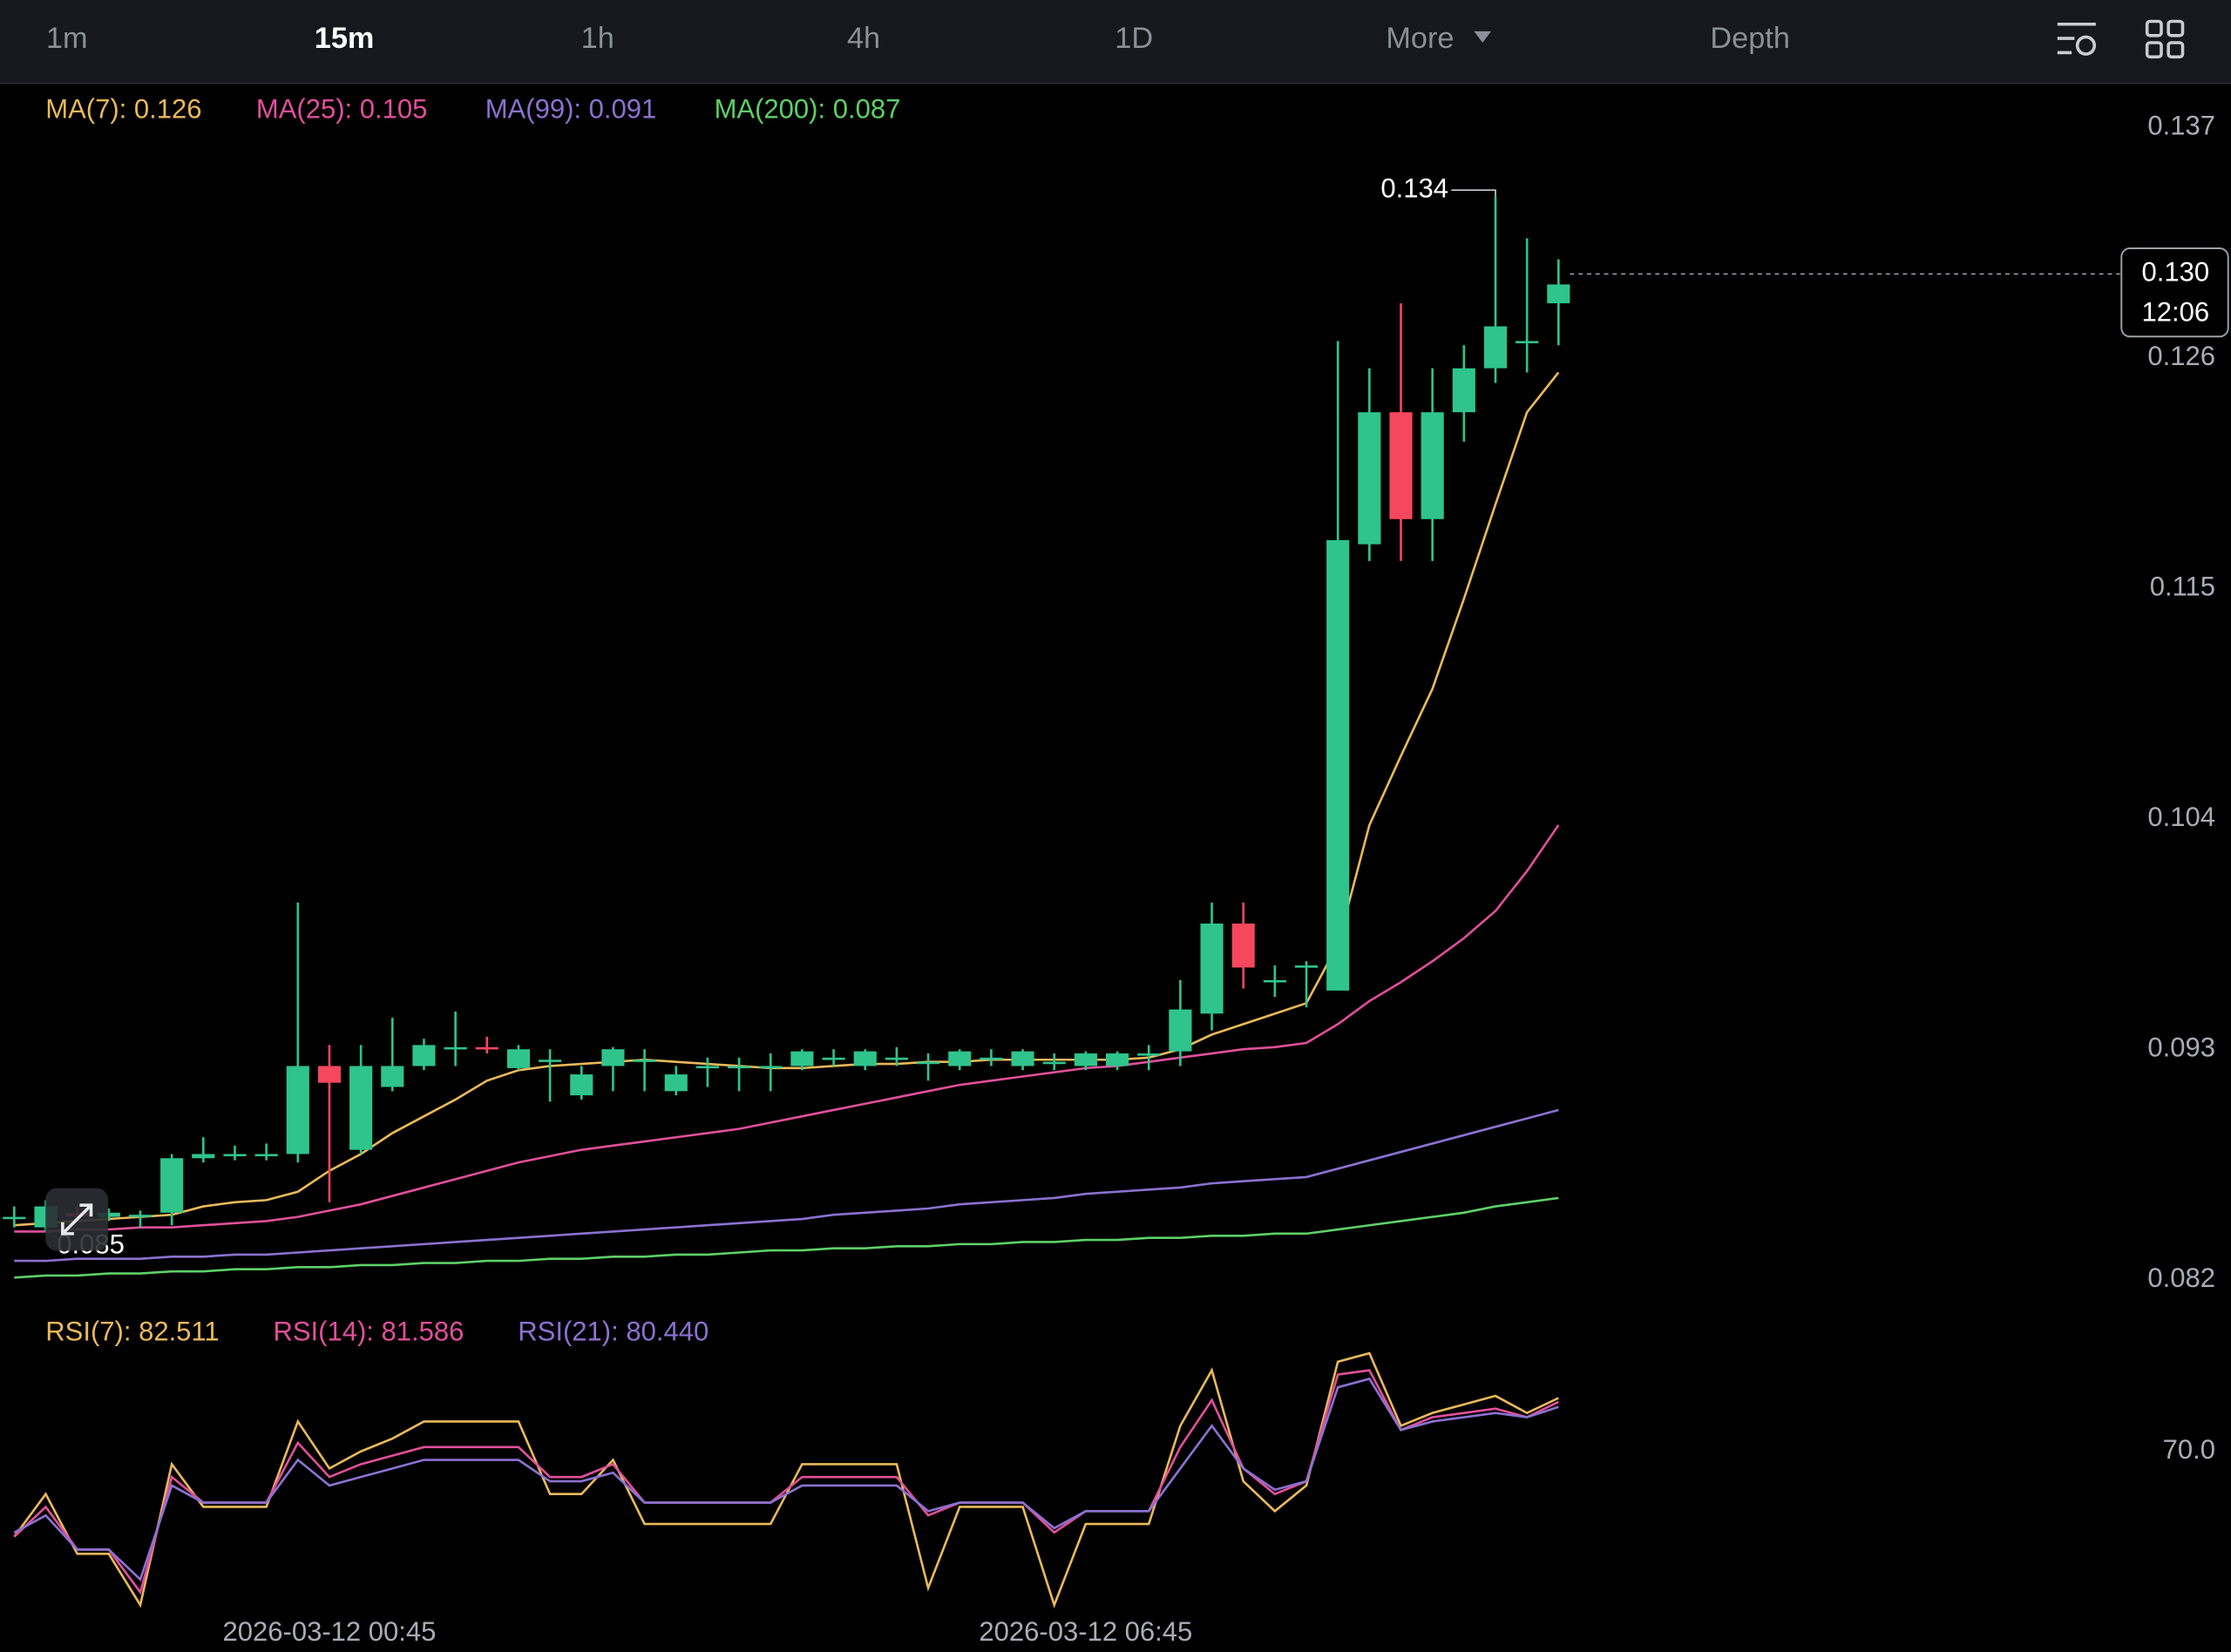 Image resolution: width=2231 pixels, height=1652 pixels. What do you see at coordinates (1473, 193) in the screenshot?
I see `high-marker-line` at bounding box center [1473, 193].